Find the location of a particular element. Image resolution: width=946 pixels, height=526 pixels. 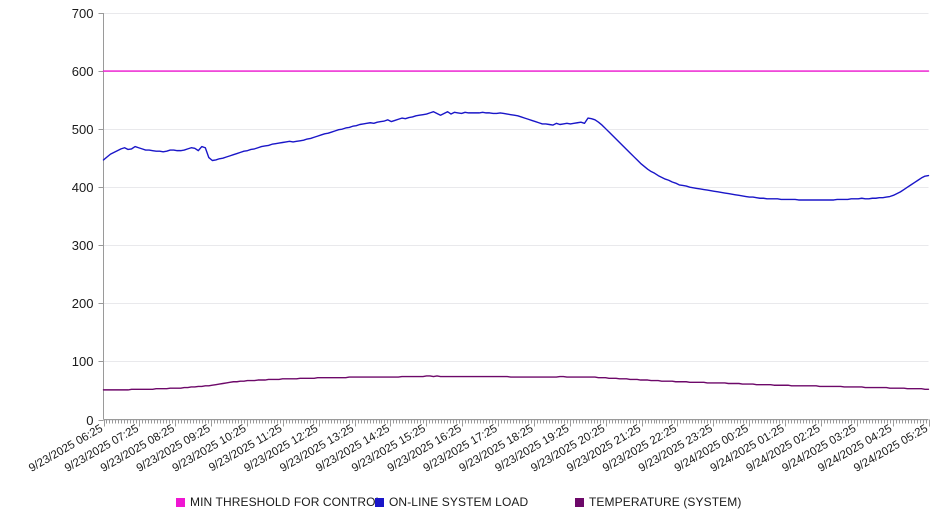

y-tick-label: 100 is located at coordinates (83, 361).